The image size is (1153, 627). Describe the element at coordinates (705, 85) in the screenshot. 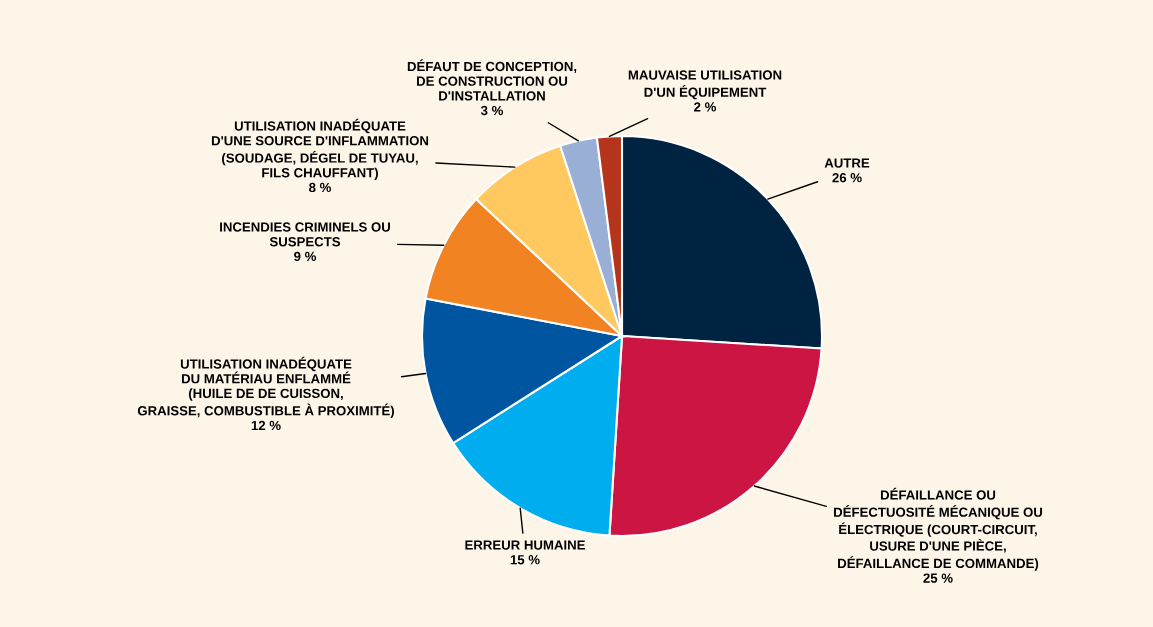

I see `slice-label: MAUVAISE UTILISATION D'UN ÉQUIPEMENT` at that location.